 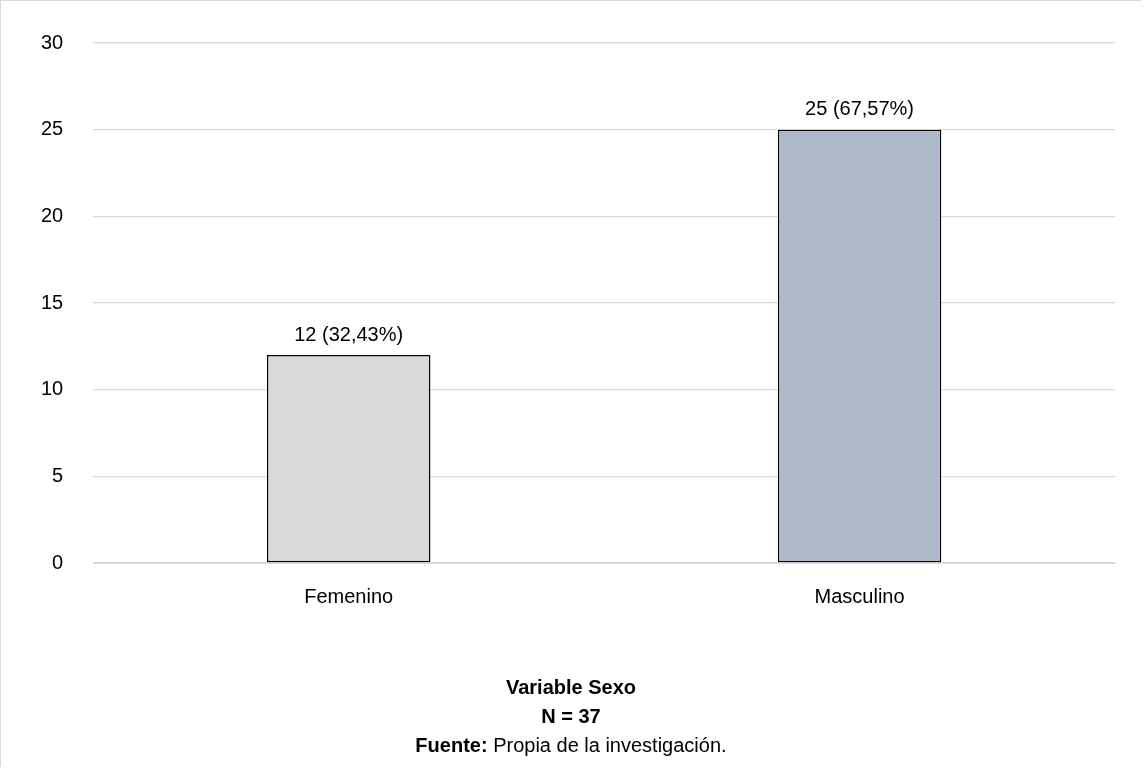 What do you see at coordinates (571, 745) in the screenshot?
I see `source-note: Fuente: Propia de la investigación.` at bounding box center [571, 745].